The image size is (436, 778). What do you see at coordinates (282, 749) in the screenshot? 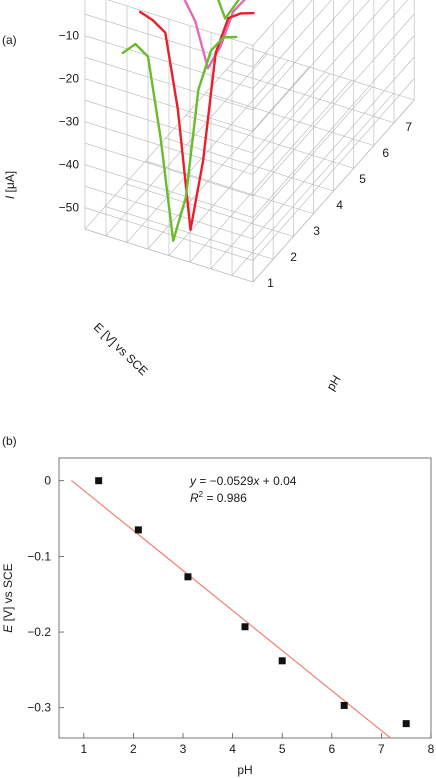
I see `b-xtick-label: 5` at bounding box center [282, 749].